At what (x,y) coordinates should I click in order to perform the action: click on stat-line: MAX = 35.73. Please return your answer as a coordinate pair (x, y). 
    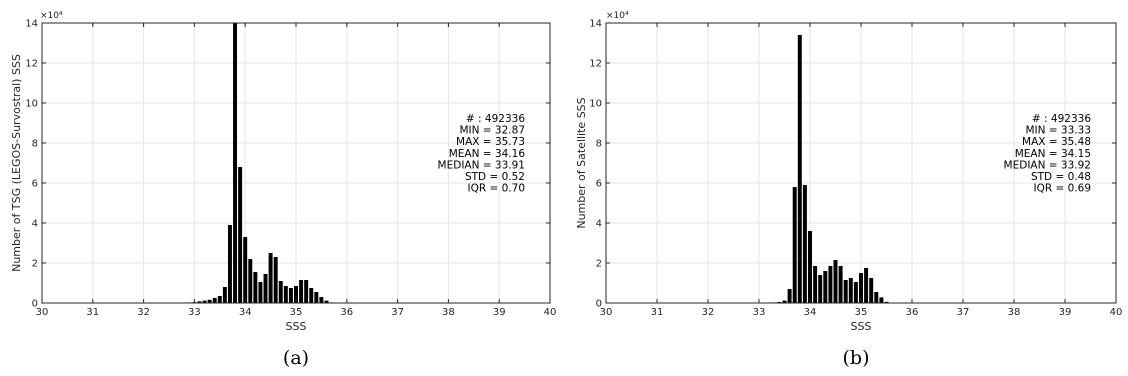
    Looking at the image, I should click on (490, 142).